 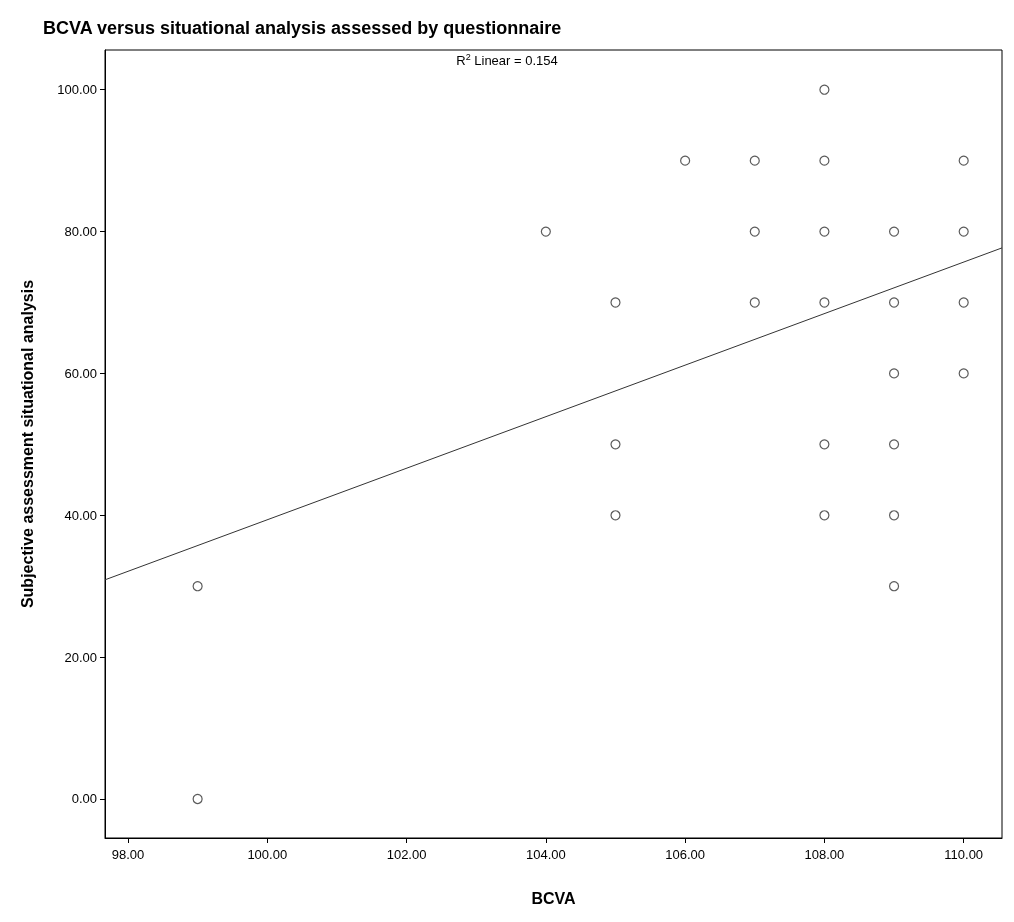 What do you see at coordinates (80, 657) in the screenshot?
I see `y-tick-label: 20.00` at bounding box center [80, 657].